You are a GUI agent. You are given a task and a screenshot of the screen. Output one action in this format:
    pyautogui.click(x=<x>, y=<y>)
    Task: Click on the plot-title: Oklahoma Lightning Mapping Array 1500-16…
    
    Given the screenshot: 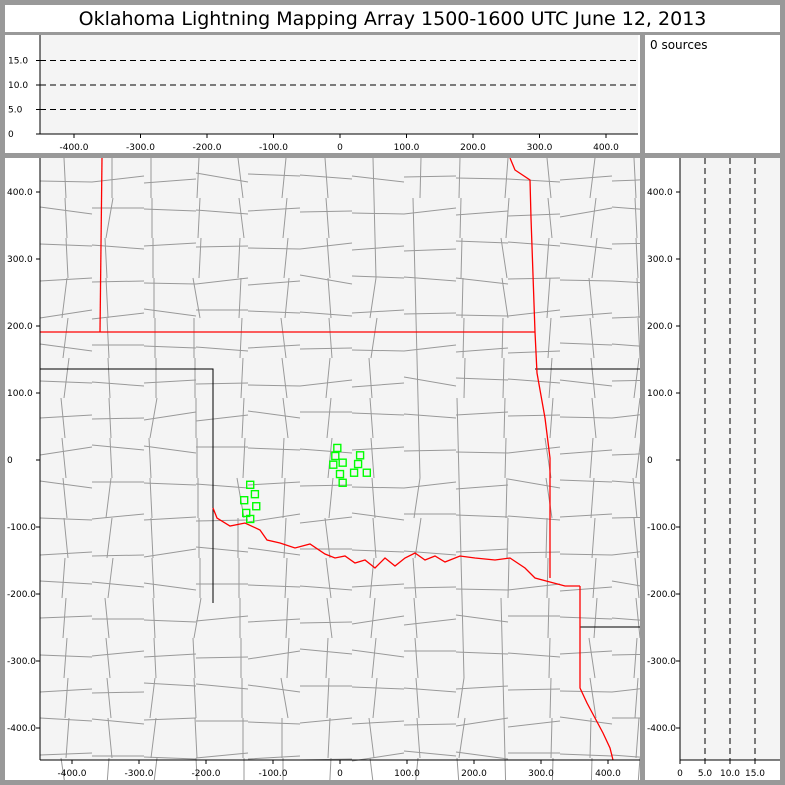 What is the action you would take?
    pyautogui.click(x=392, y=18)
    